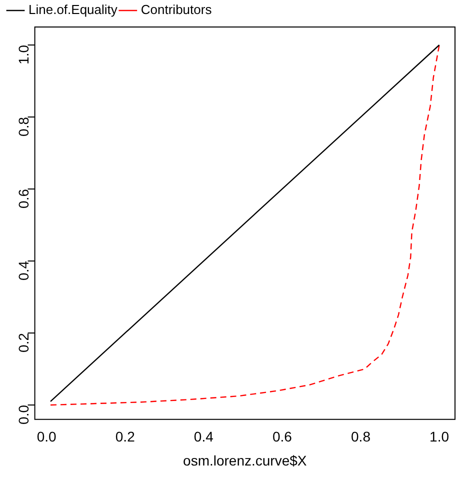  Describe the element at coordinates (125, 436) in the screenshot. I see `x-tick-label: 0.2` at that location.